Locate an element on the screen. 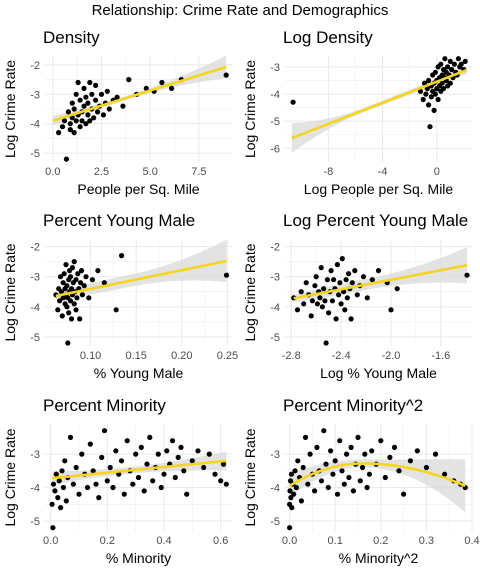  y-tick-label: -2 is located at coordinates (35, 248).